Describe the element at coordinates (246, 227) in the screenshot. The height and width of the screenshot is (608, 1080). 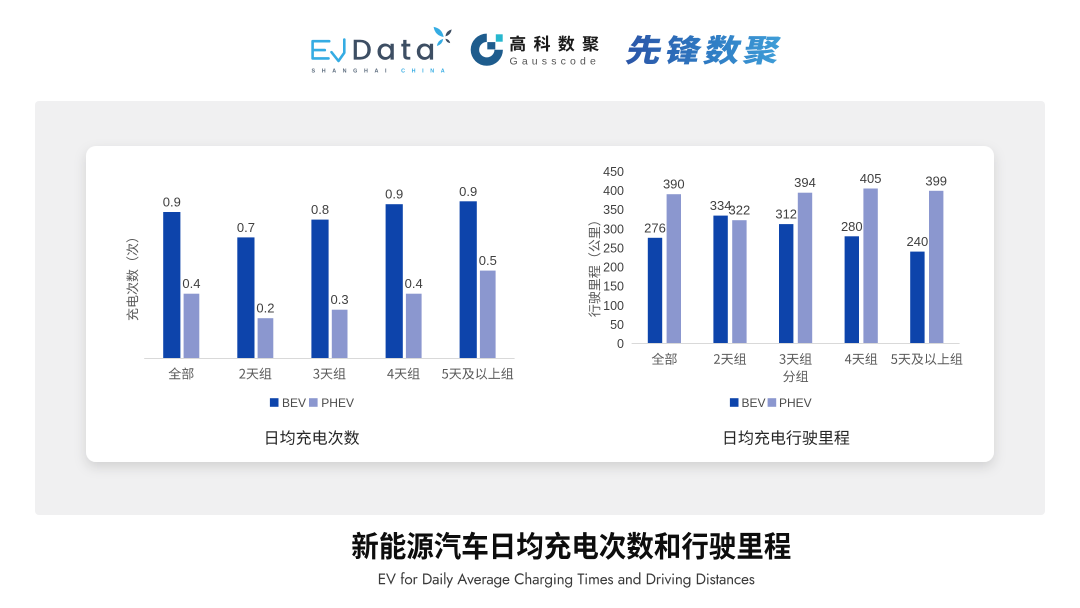
I see `svg-text: 0.7` at that location.